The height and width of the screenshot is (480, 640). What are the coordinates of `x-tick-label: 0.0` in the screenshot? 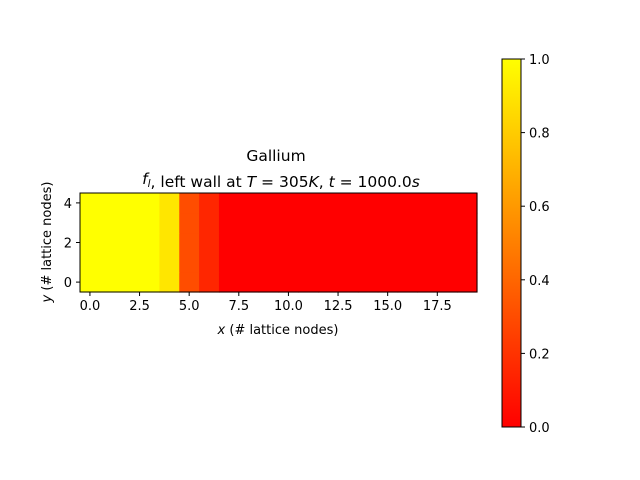 It's located at (90, 306).